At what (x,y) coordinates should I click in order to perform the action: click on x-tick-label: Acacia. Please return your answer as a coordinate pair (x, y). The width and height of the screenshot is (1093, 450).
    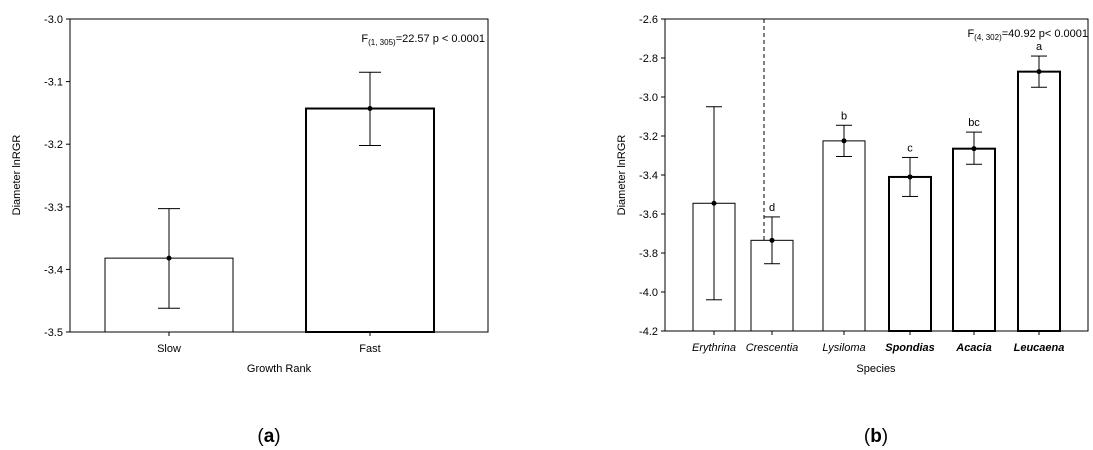
    Looking at the image, I should click on (973, 348).